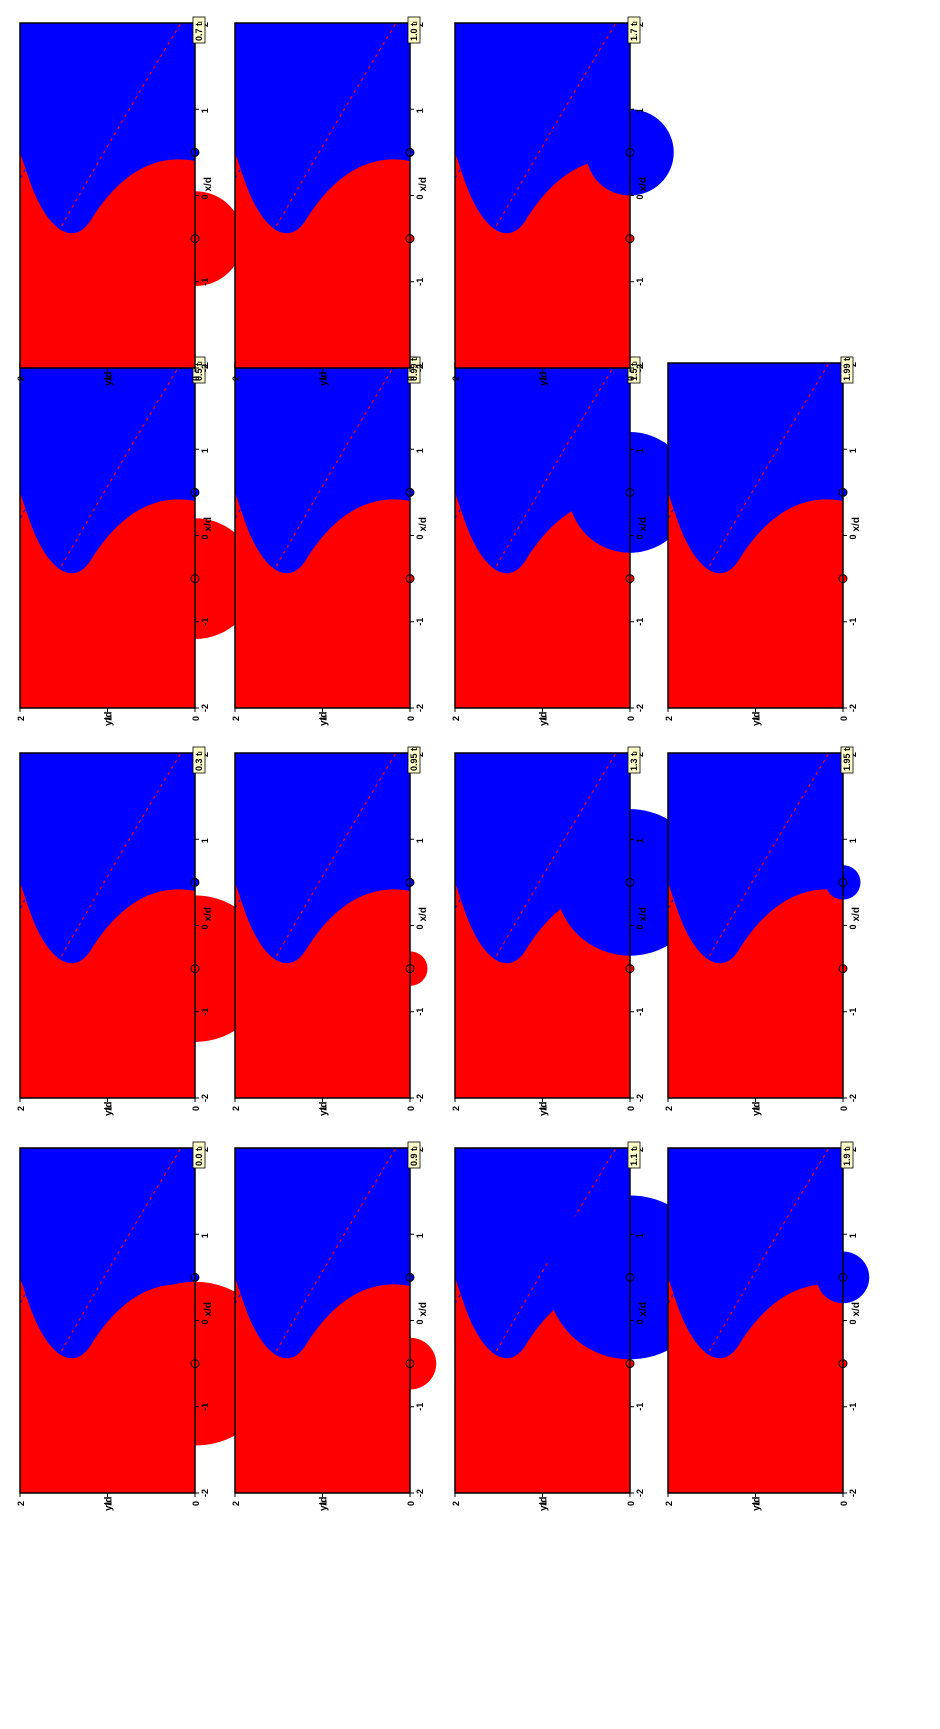 This screenshot has height=1729, width=940. Describe the element at coordinates (330, 540) in the screenshot. I see `panel-plot: -2-1012012x/dy/d0.99 tₗ` at that location.